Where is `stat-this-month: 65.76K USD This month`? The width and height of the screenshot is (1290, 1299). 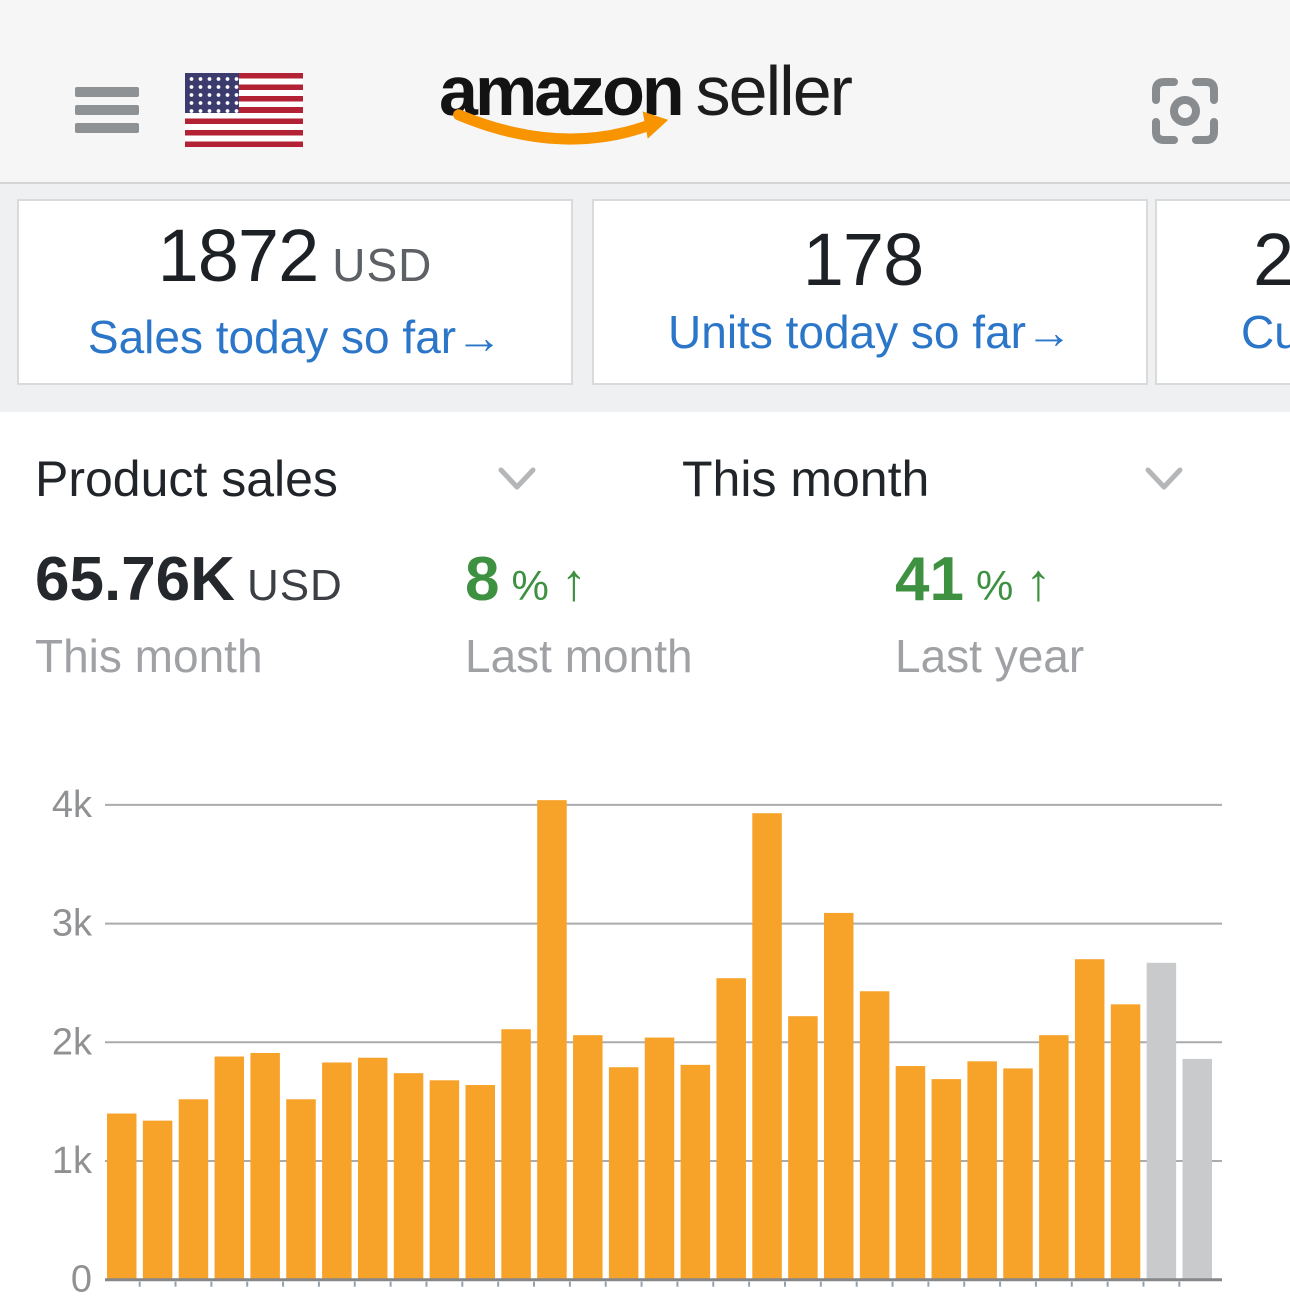
stat-this-month: 65.76K USD This month is located at coordinates (189, 613).